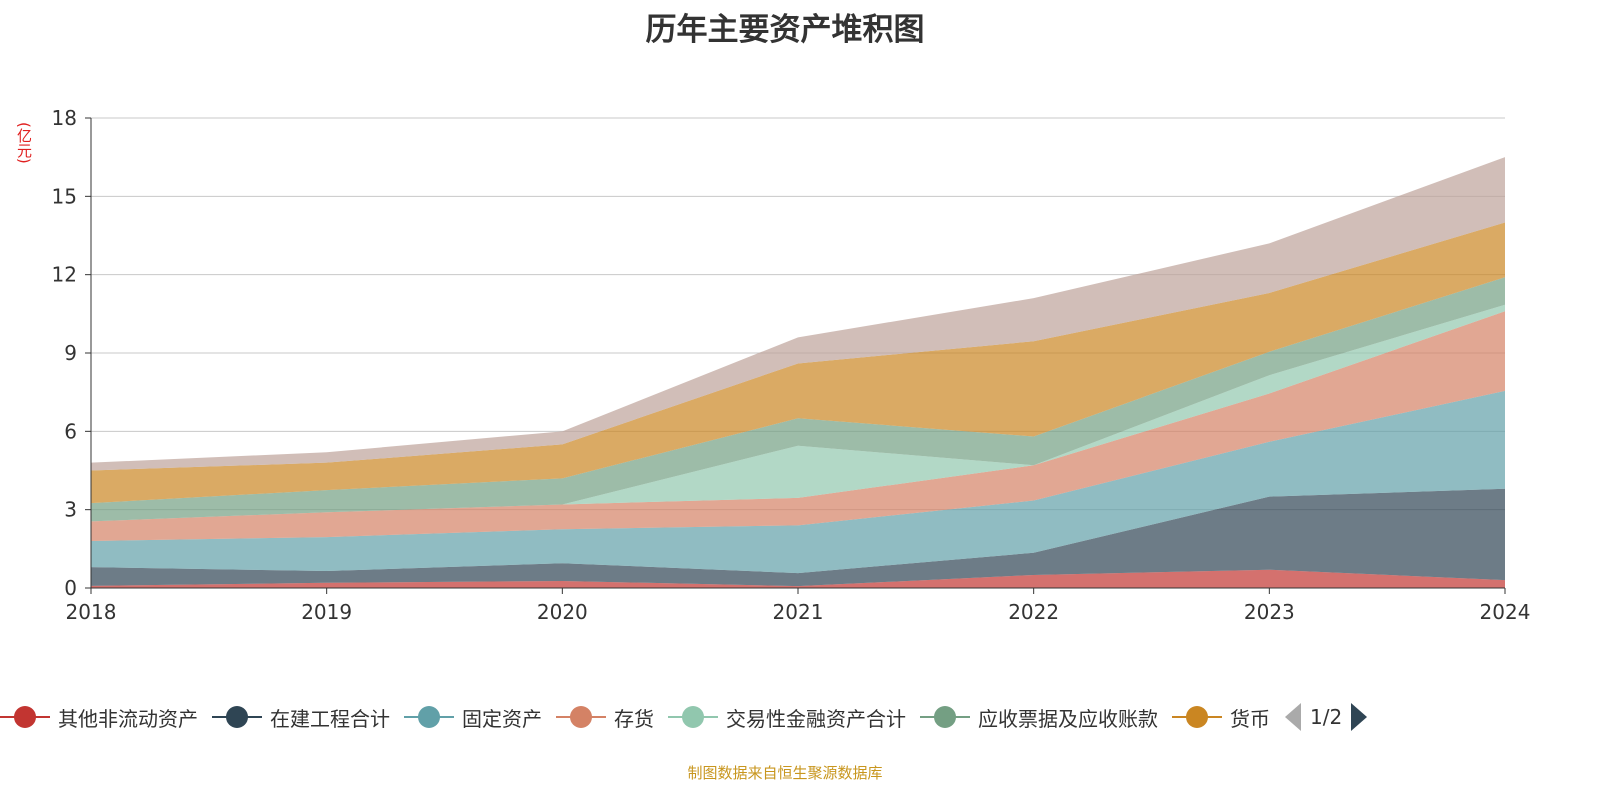  I want to click on legend-item: 其他非流动资产, so click(99, 717).